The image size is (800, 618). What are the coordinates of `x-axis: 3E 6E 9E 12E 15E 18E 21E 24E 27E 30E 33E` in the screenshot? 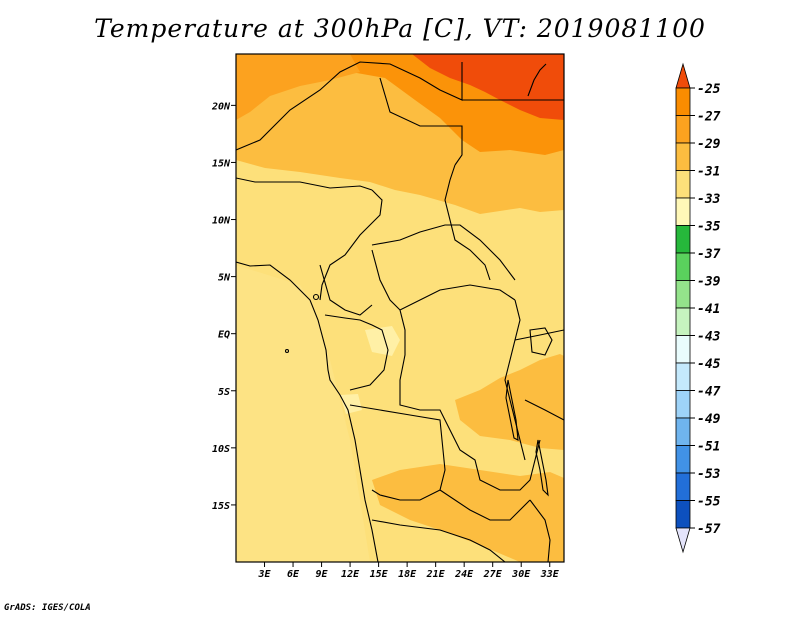 It's located at (408, 571).